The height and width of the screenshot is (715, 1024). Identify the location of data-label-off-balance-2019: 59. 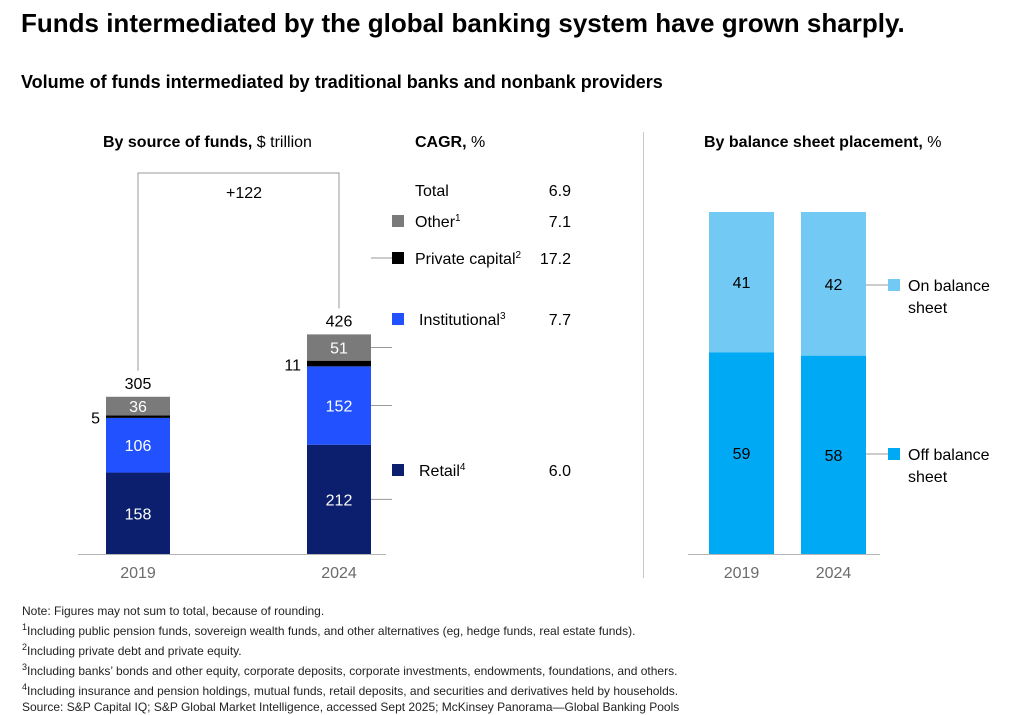
(742, 454).